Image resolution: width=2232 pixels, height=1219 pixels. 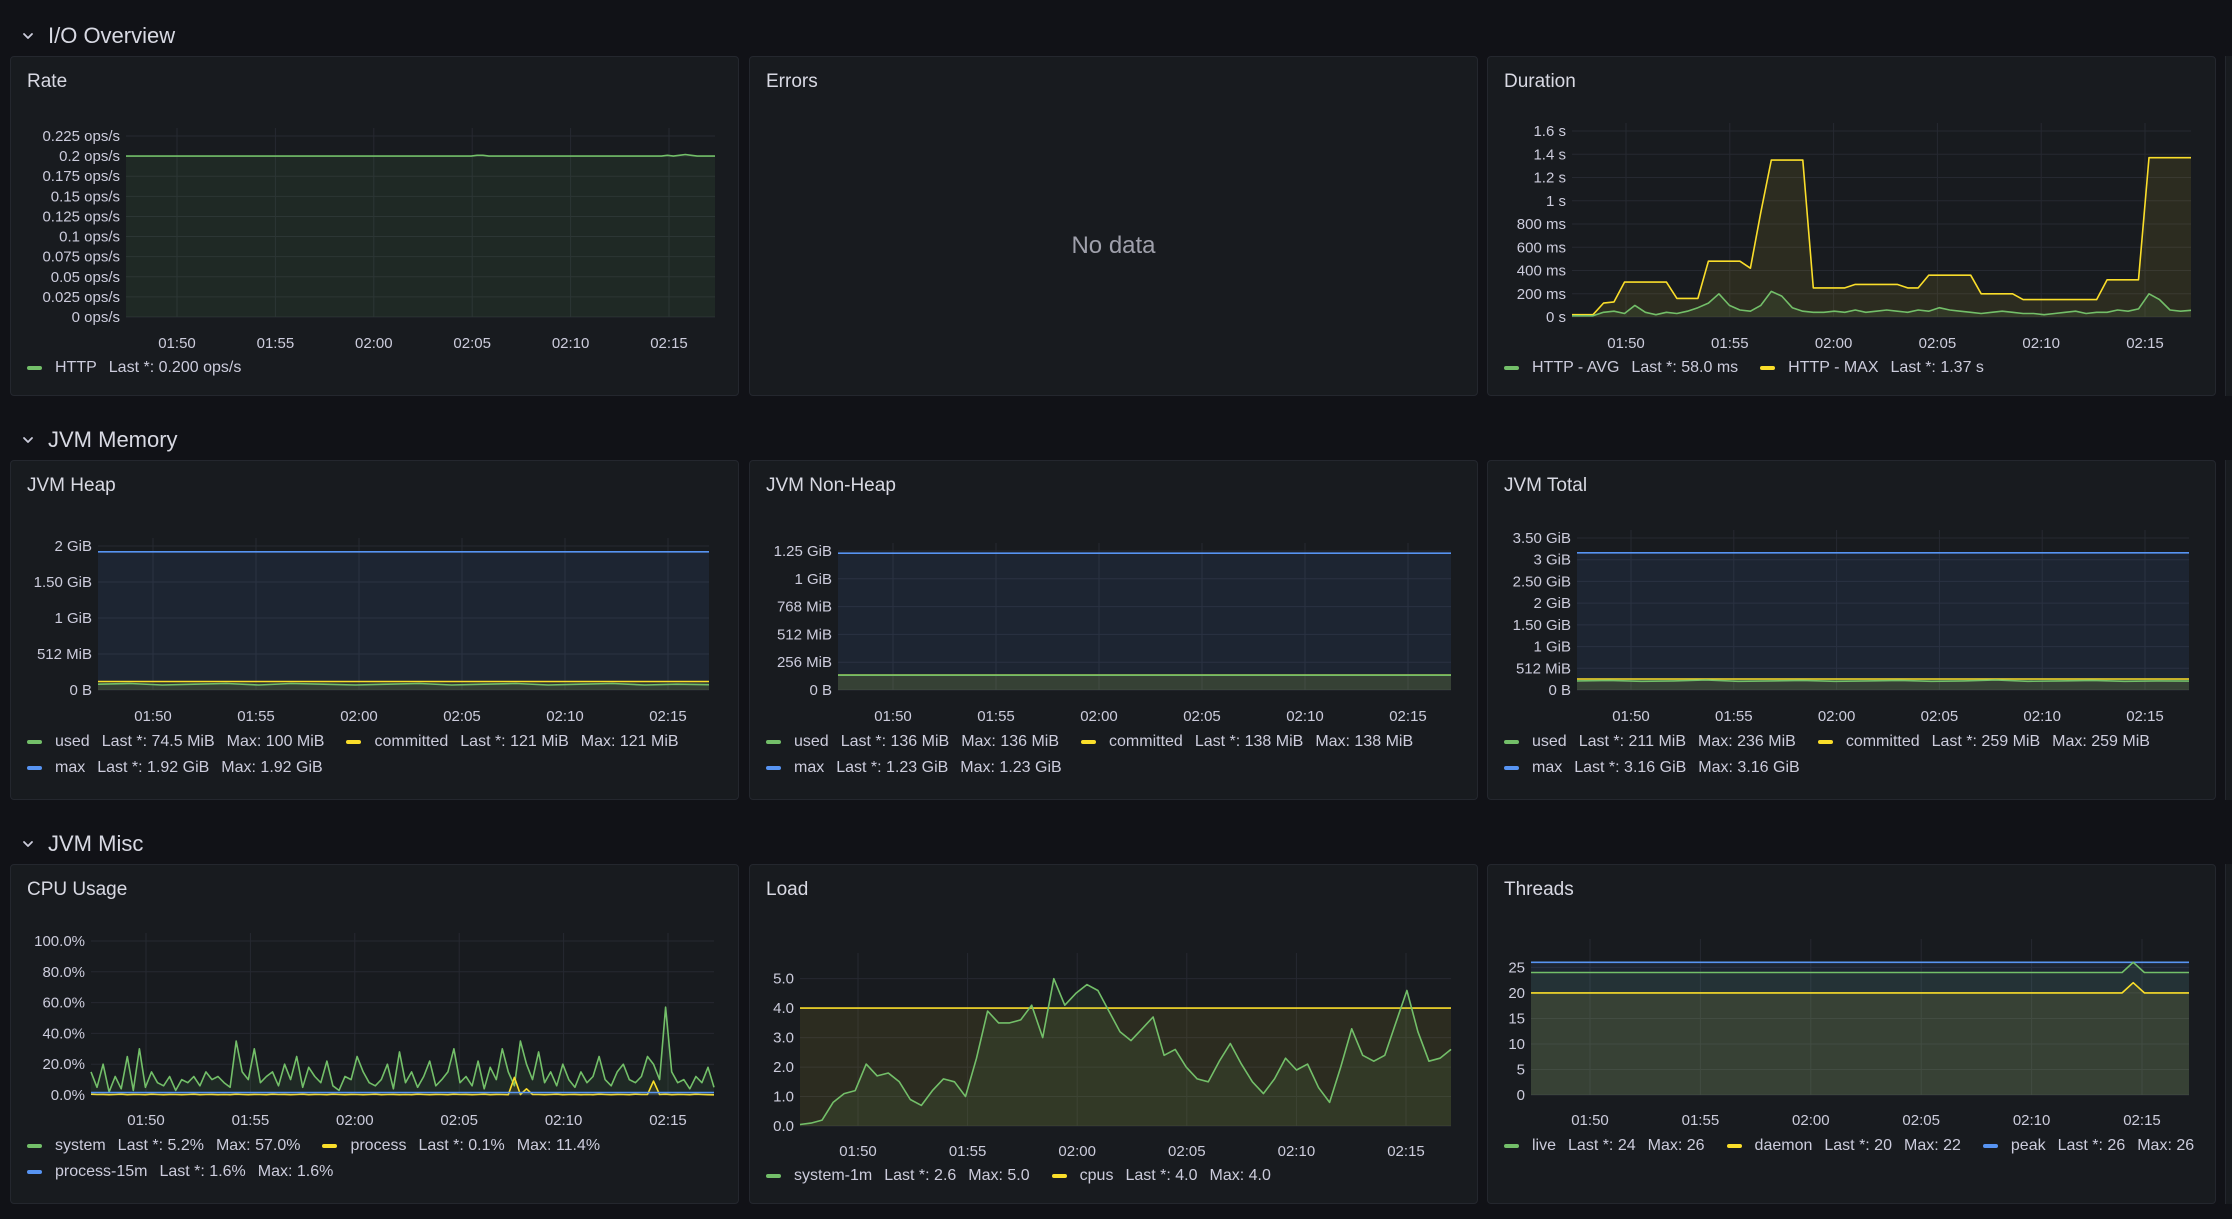 I want to click on panel-title: Errors, so click(x=792, y=81).